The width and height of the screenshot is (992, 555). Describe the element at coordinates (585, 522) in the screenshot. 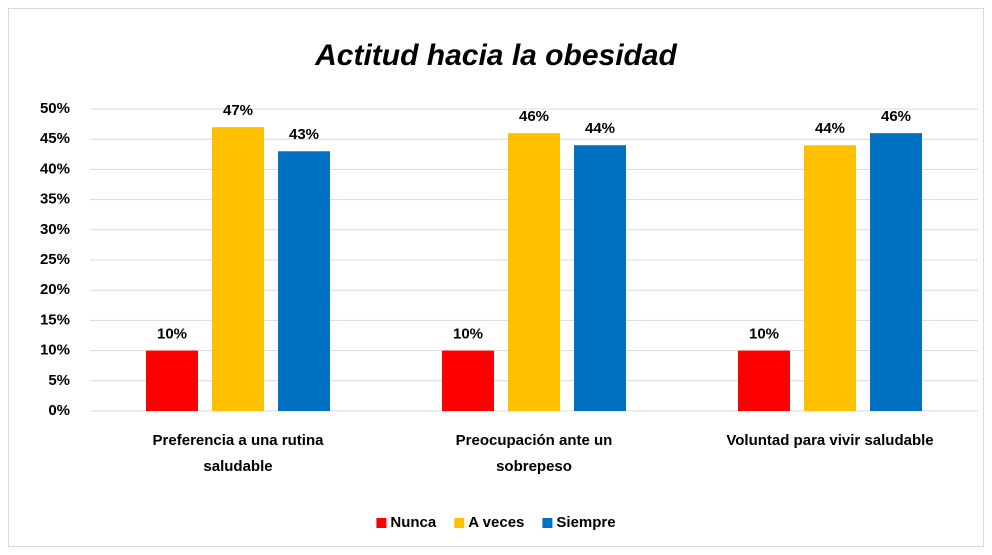

I see `legend-label: Siempre` at that location.